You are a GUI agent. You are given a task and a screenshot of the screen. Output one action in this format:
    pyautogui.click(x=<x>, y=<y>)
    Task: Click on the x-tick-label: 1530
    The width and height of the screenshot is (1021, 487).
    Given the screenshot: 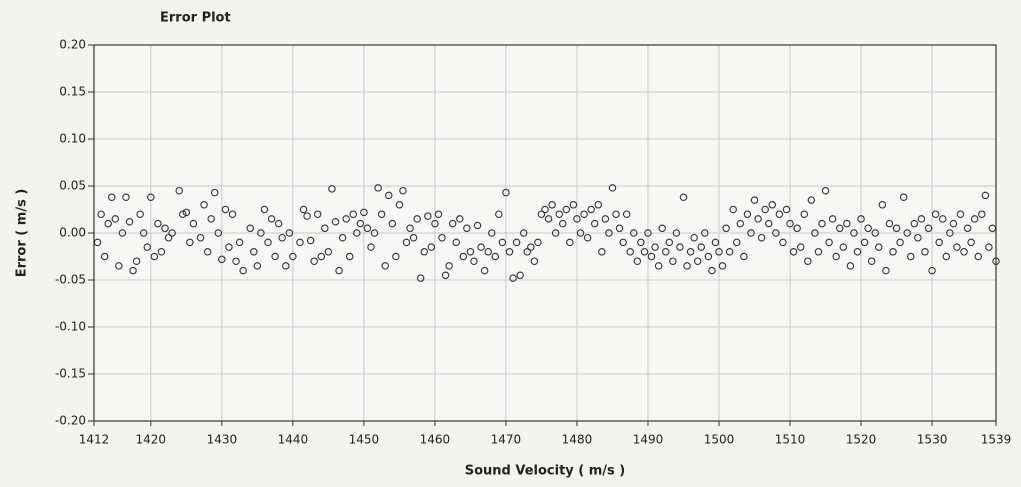 What is the action you would take?
    pyautogui.click(x=932, y=440)
    